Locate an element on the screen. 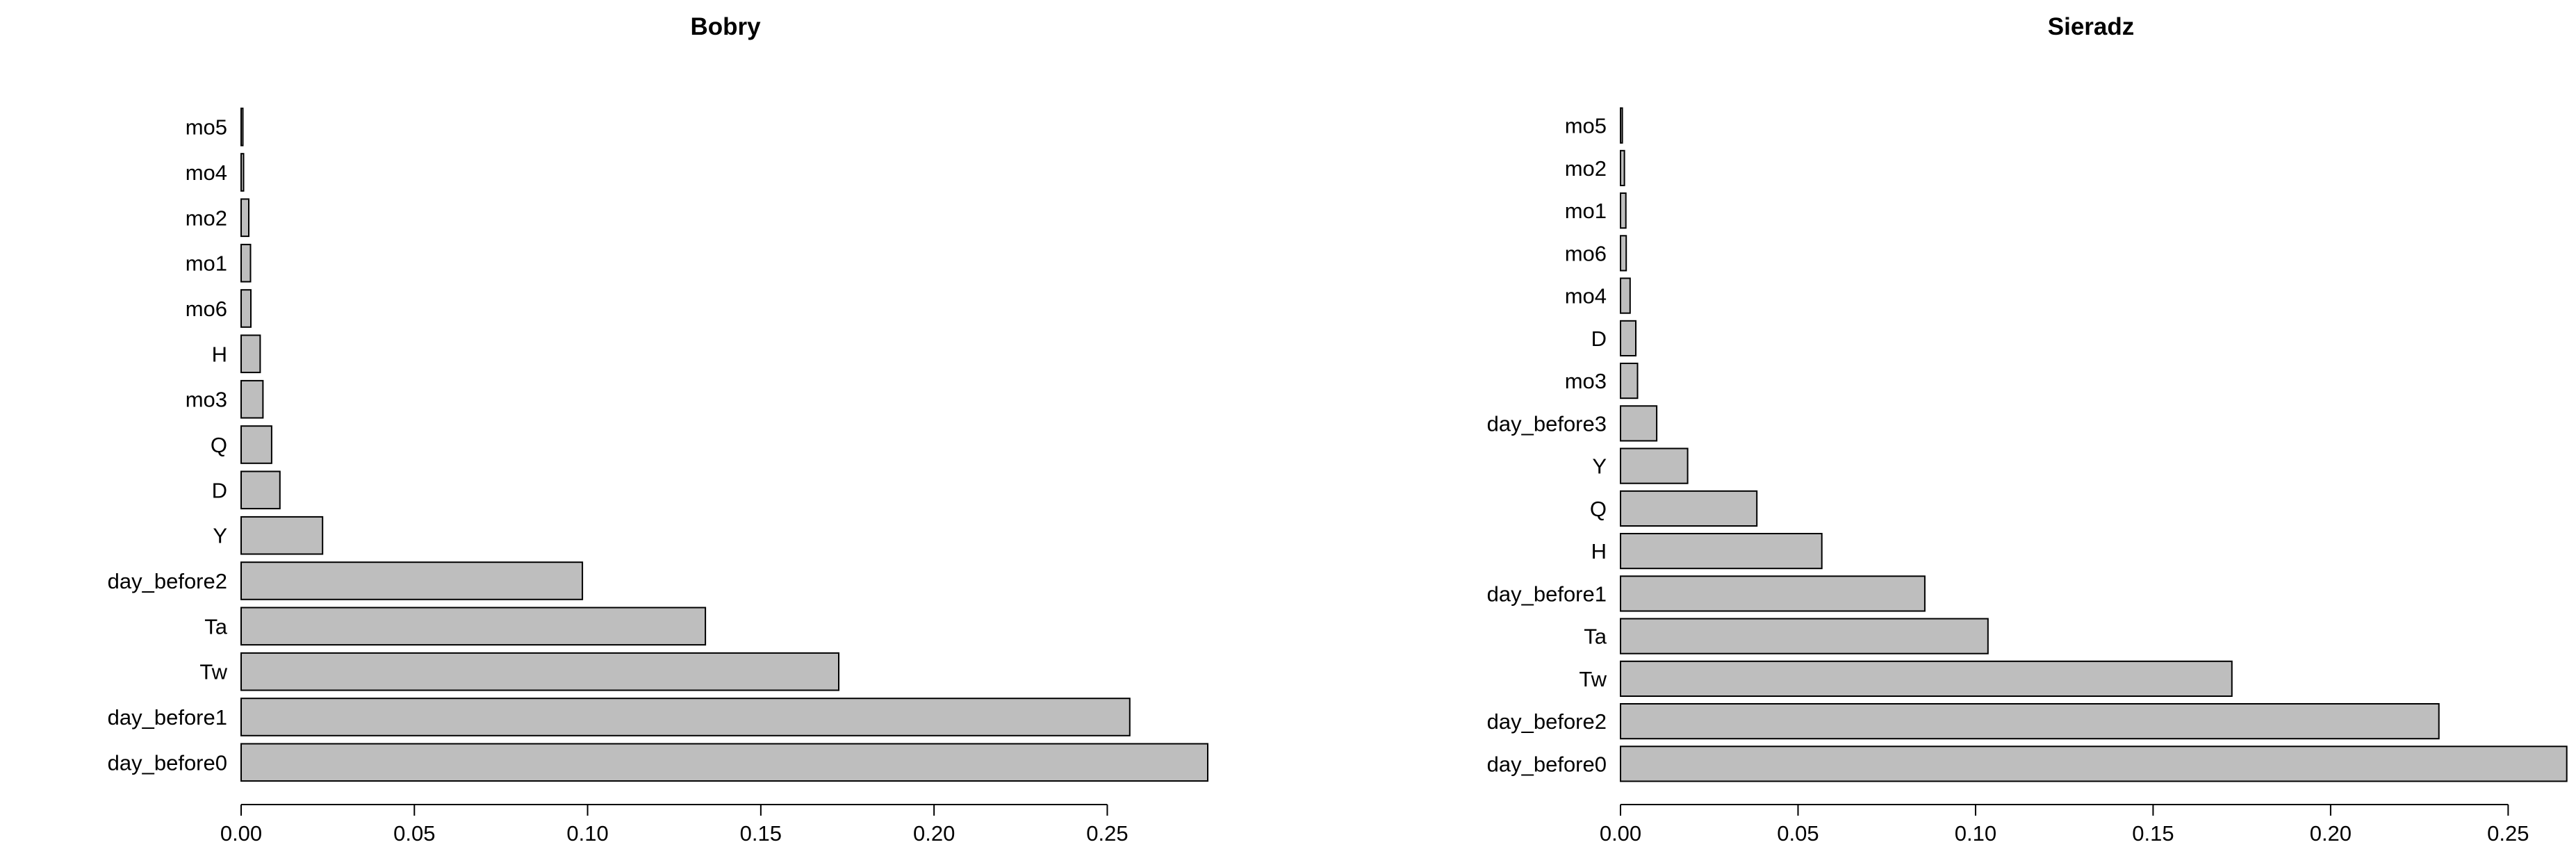 This screenshot has height=865, width=2576. bar-day_before3 is located at coordinates (1639, 423).